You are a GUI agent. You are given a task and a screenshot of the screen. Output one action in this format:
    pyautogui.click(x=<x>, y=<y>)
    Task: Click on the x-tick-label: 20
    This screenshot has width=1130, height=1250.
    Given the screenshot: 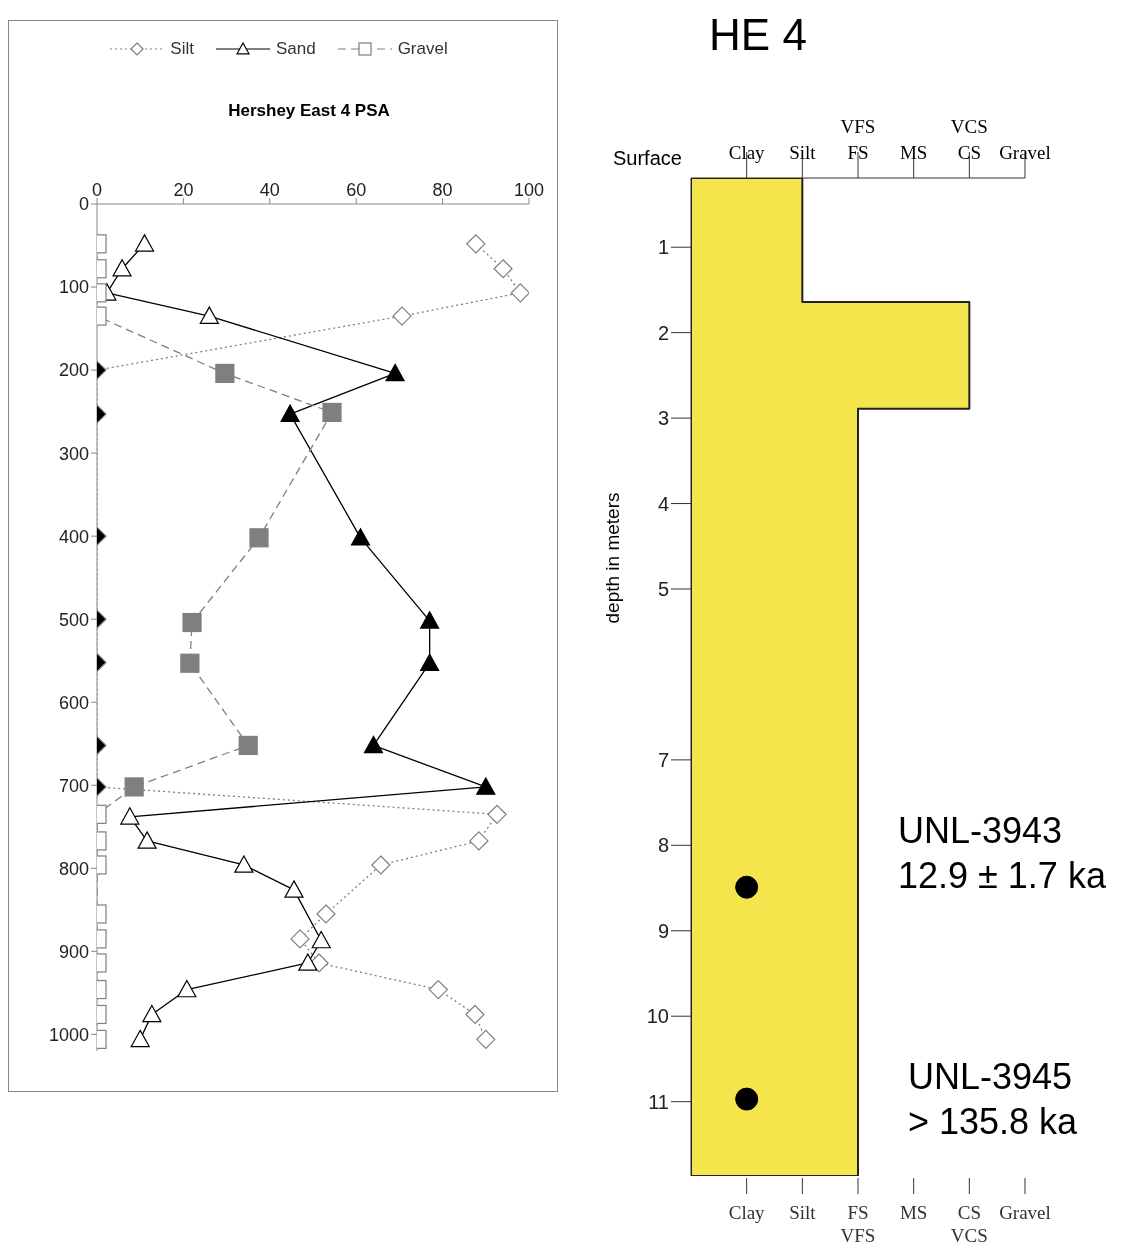 What is the action you would take?
    pyautogui.click(x=183, y=190)
    